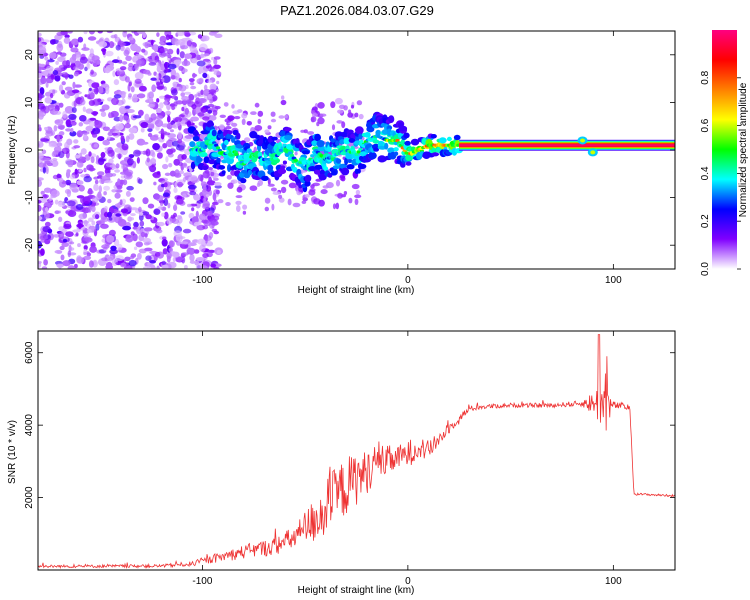  What do you see at coordinates (613, 581) in the screenshot?
I see `x-tick-label: 100` at bounding box center [613, 581].